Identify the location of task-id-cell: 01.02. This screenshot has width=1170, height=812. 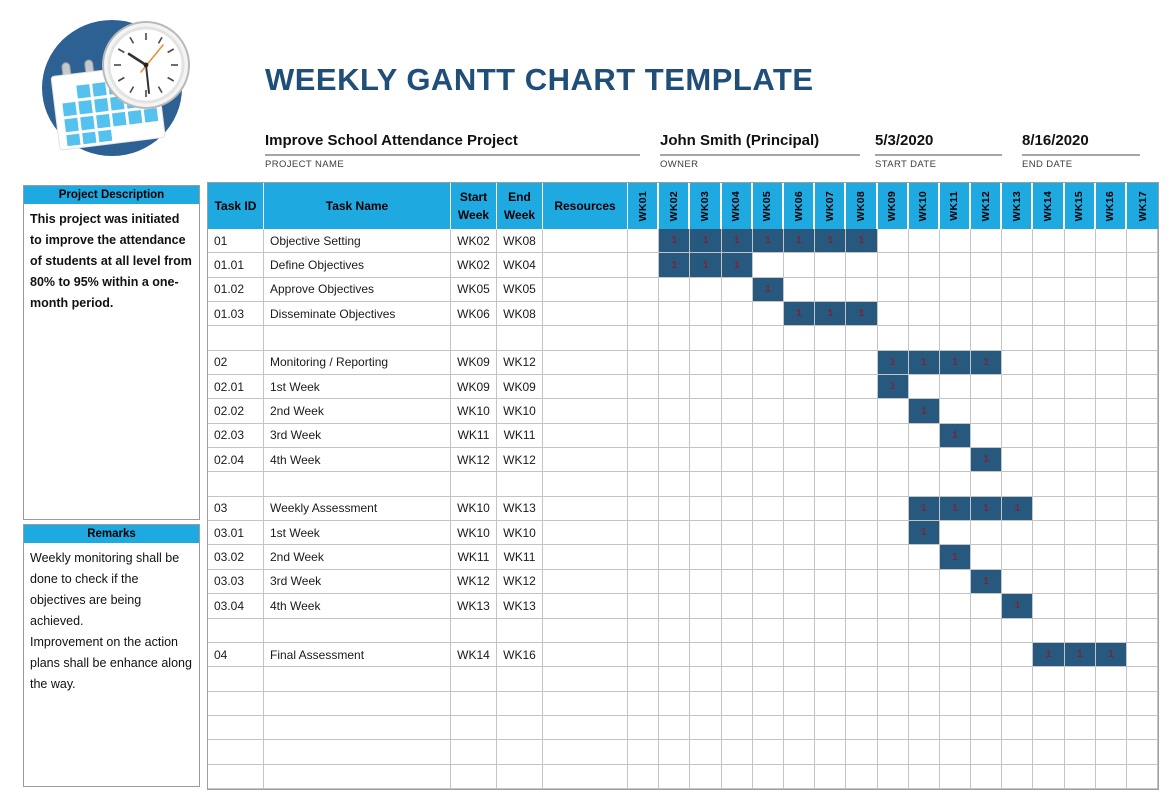
(236, 290).